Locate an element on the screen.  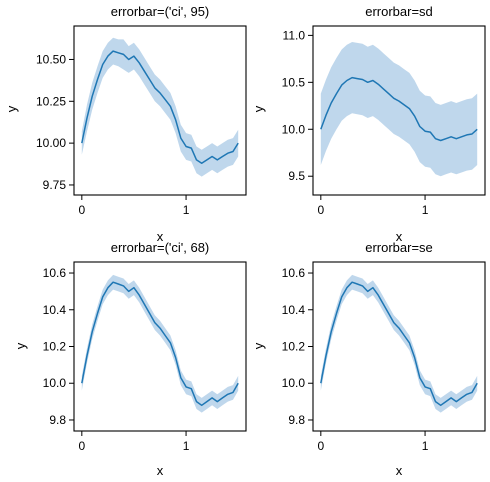
y-tick-label: 11.0 is located at coordinates (294, 35).